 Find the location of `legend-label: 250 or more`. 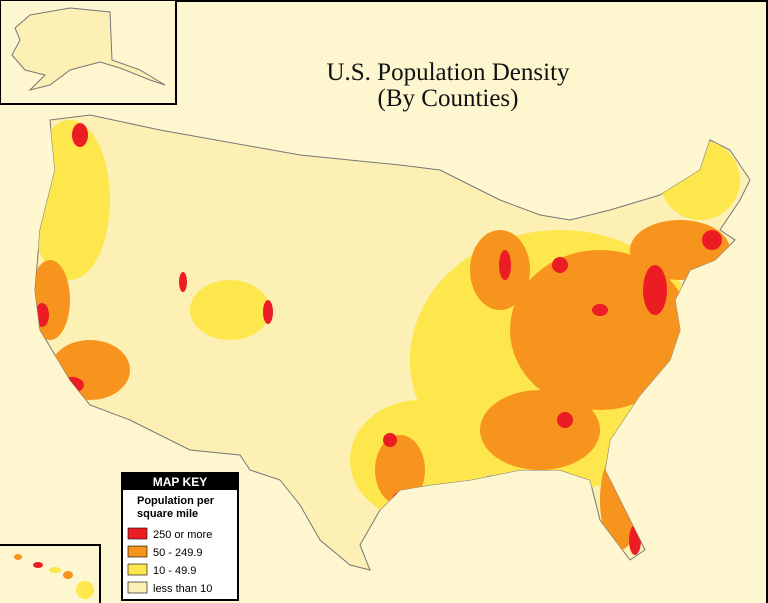

legend-label: 250 or more is located at coordinates (182, 535).